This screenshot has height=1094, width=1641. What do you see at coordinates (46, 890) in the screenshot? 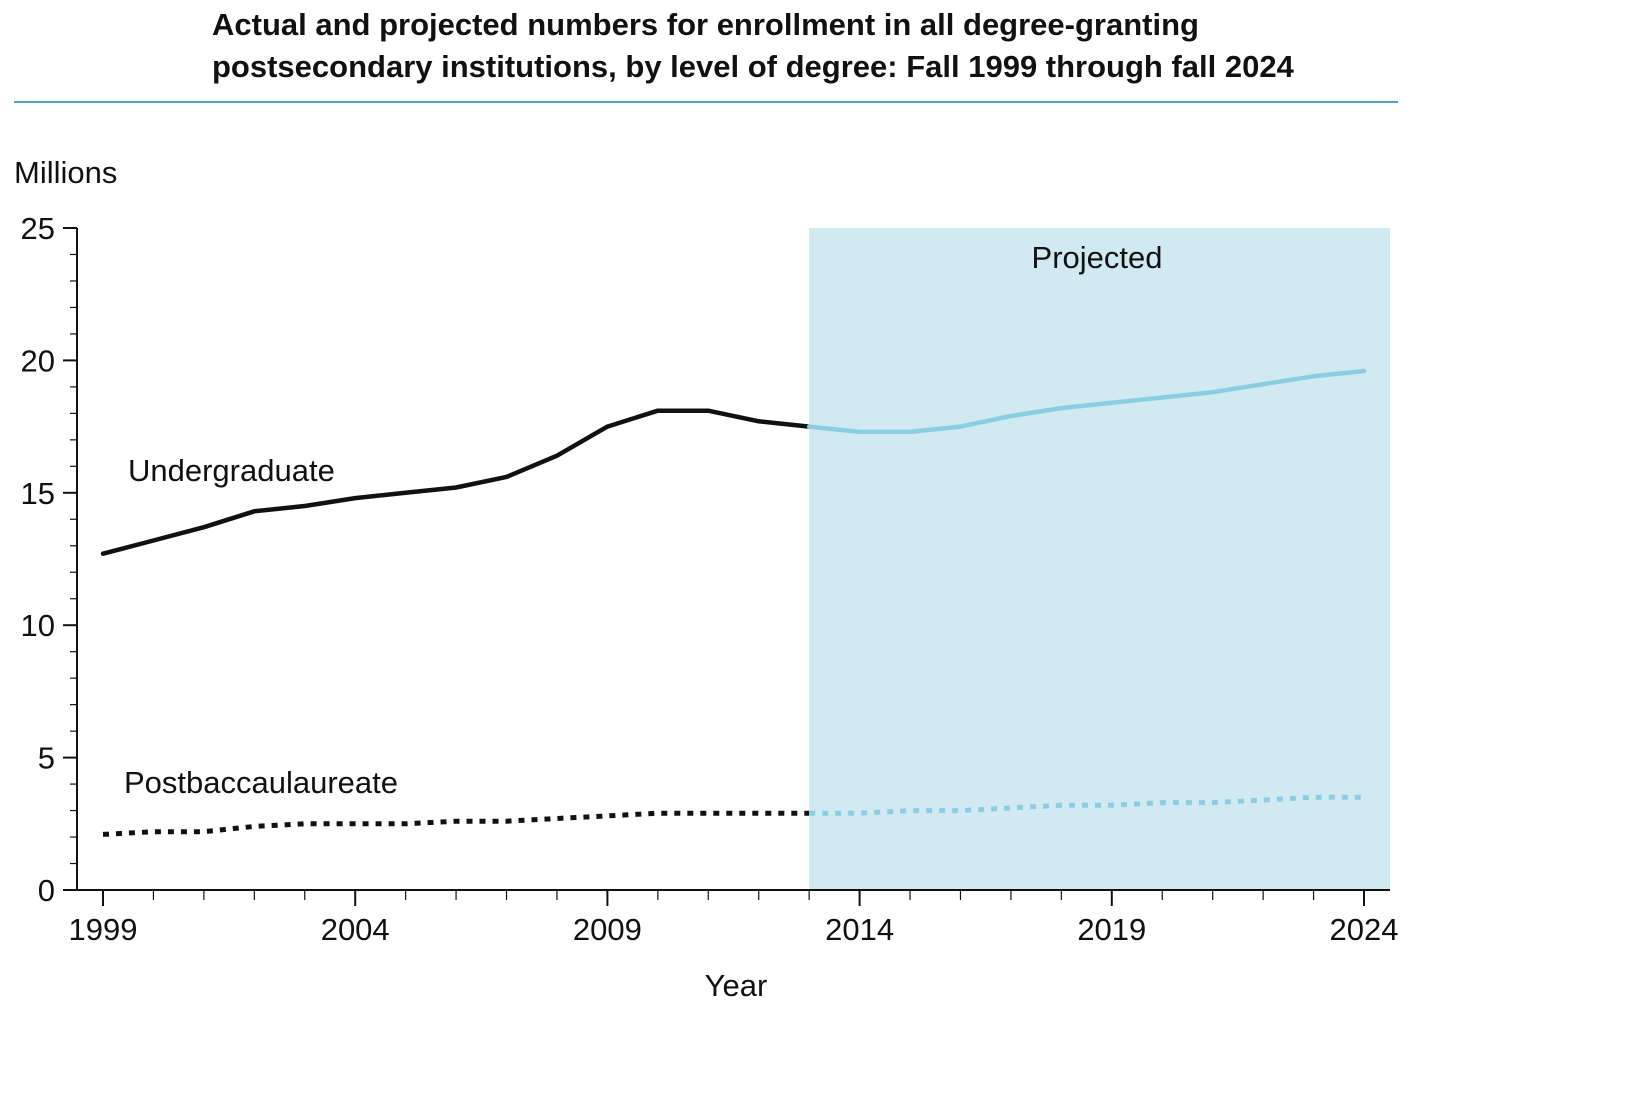
I see `y-tick-label: 0` at bounding box center [46, 890].